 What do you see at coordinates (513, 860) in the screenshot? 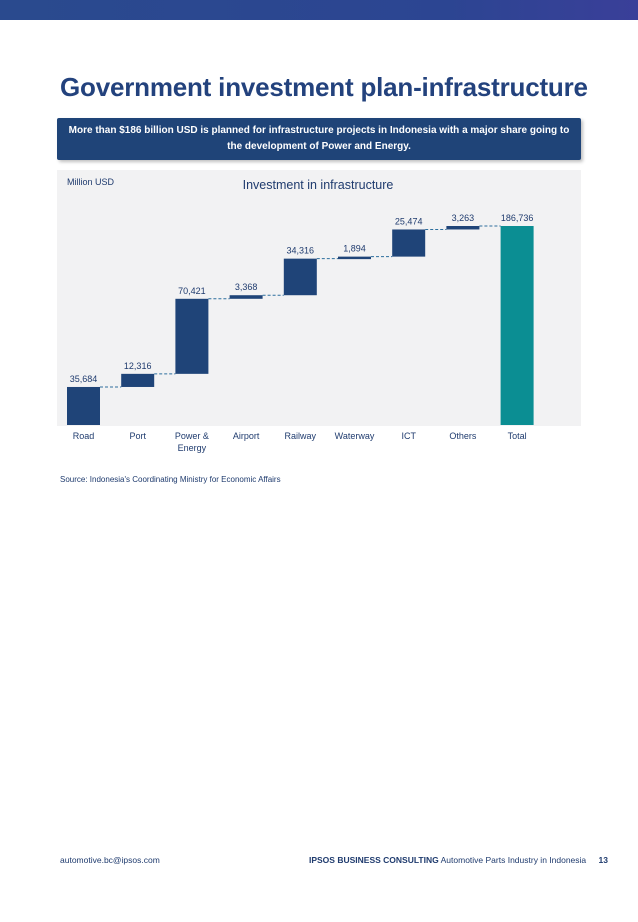
I see `footer-doc-title: Automotive Parts Industry in Indonesia` at bounding box center [513, 860].